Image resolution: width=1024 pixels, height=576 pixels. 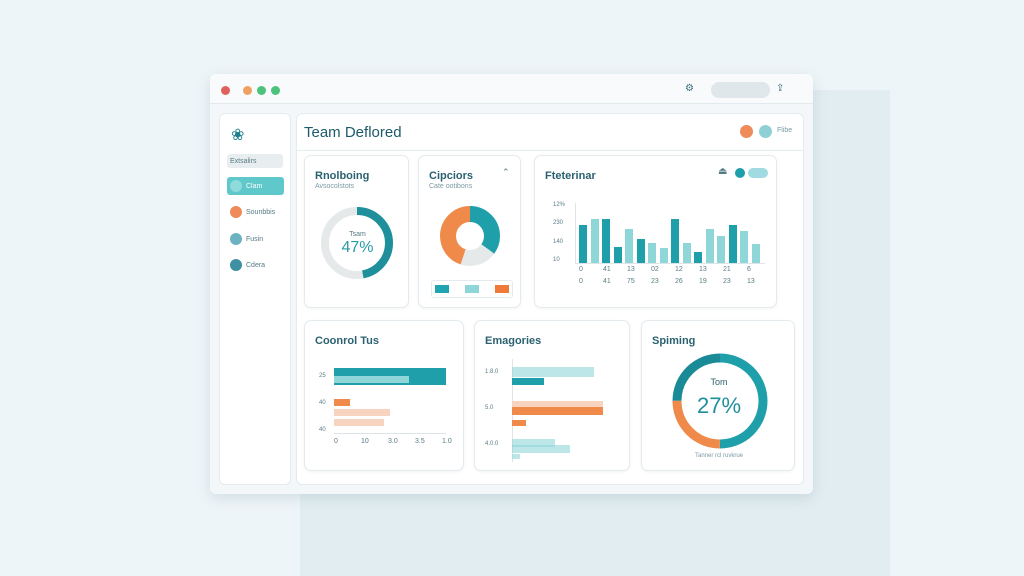 I want to click on legend, so click(x=472, y=289).